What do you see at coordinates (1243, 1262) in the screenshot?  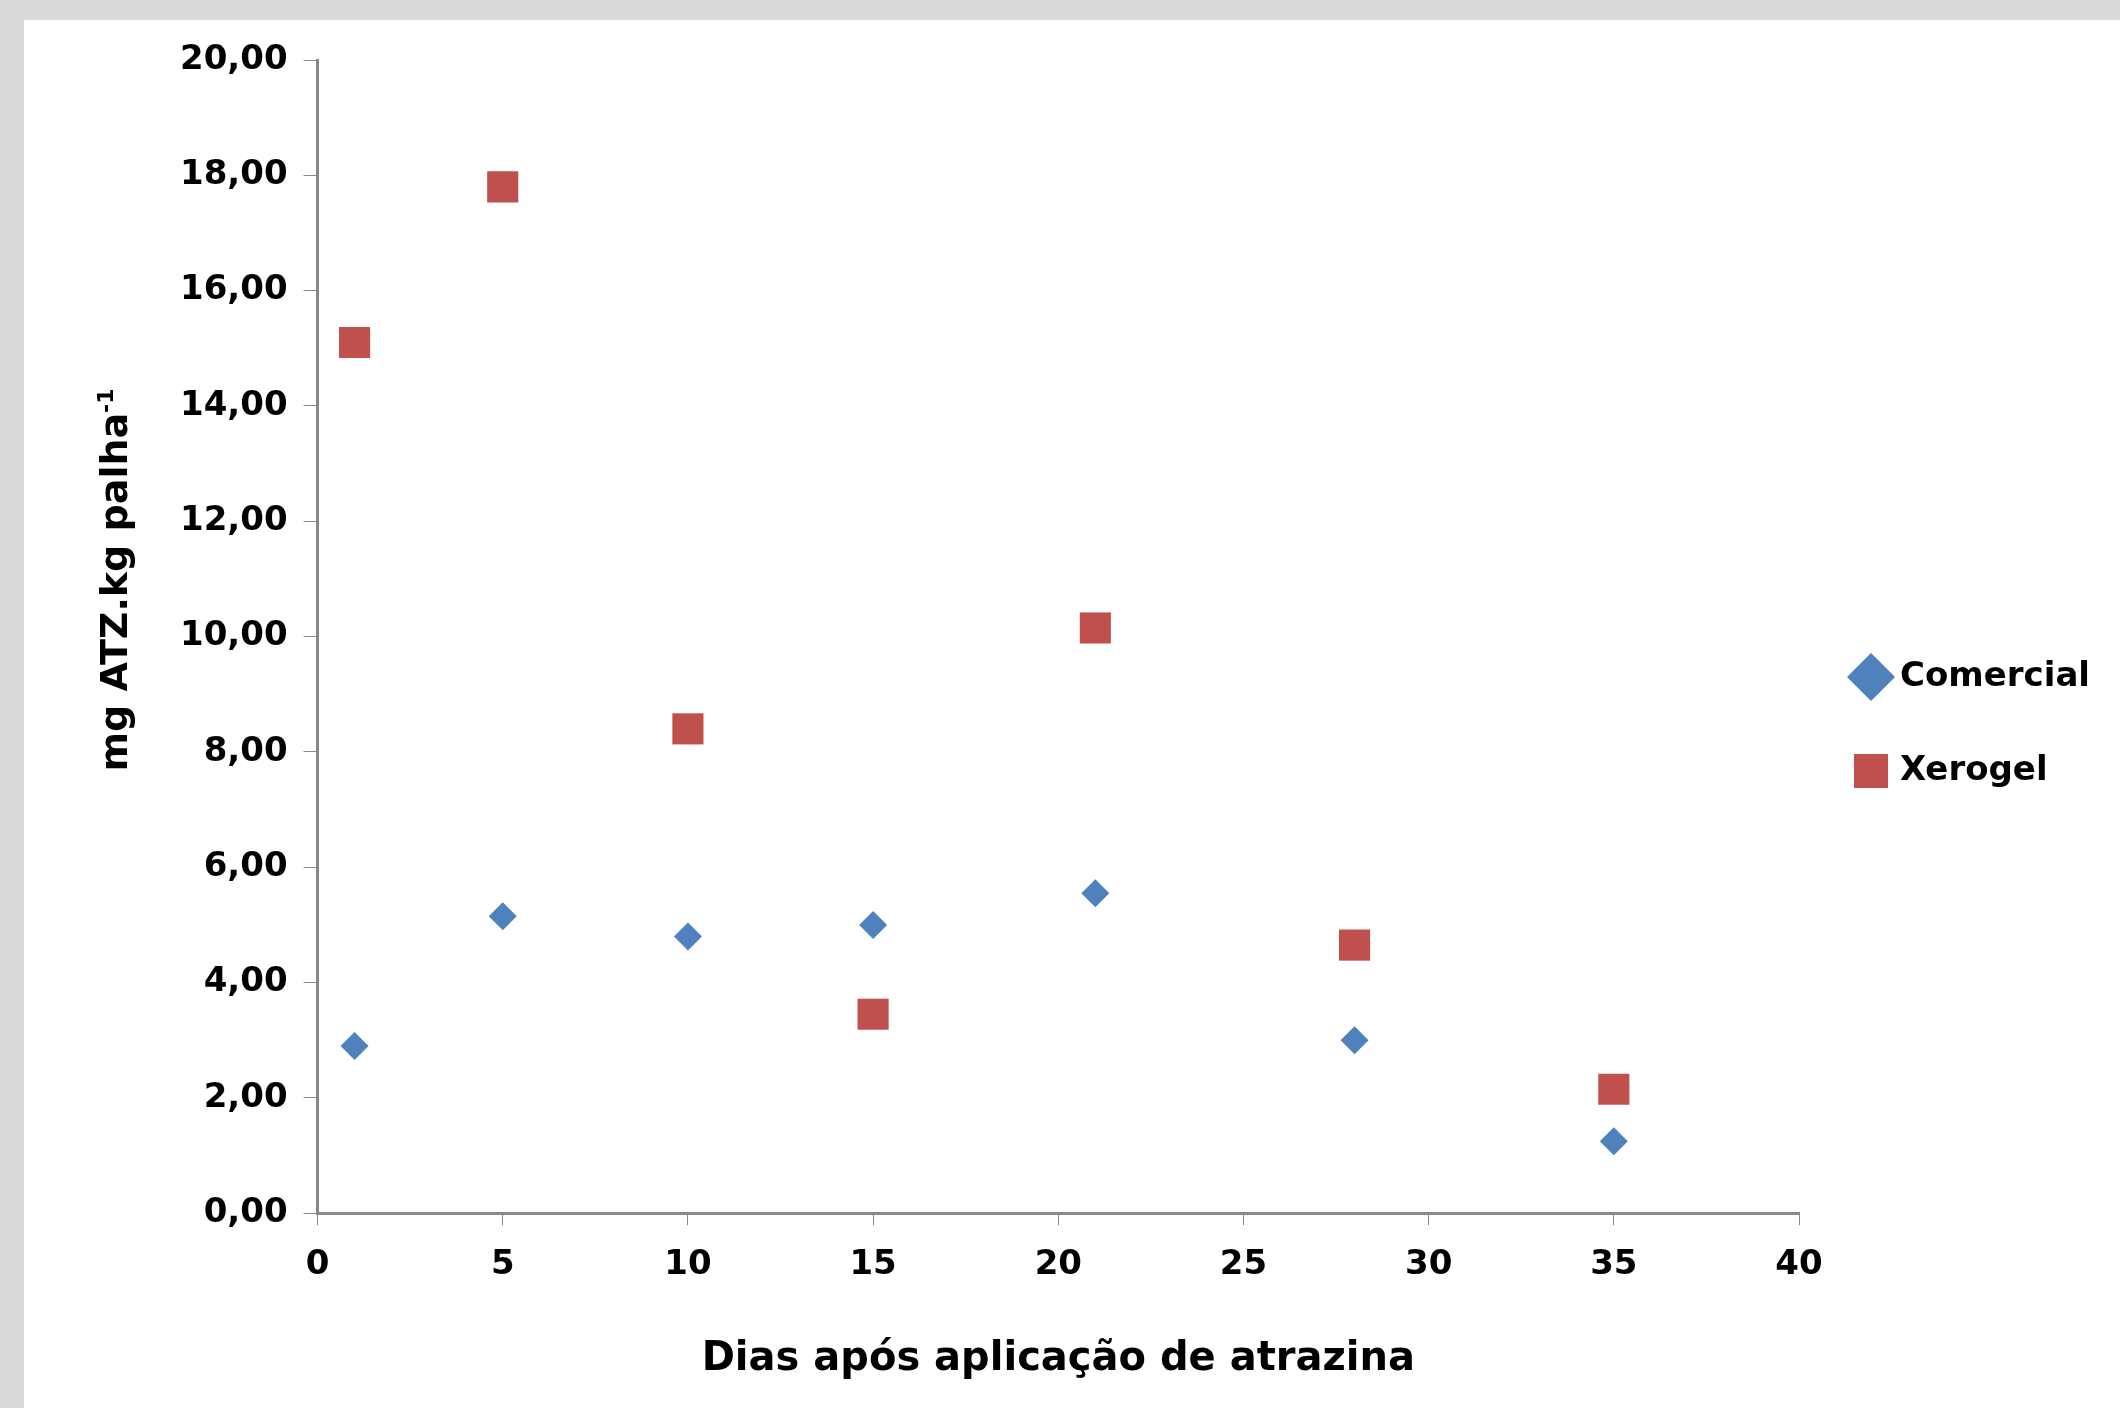 I see `x-tick-label: 25` at bounding box center [1243, 1262].